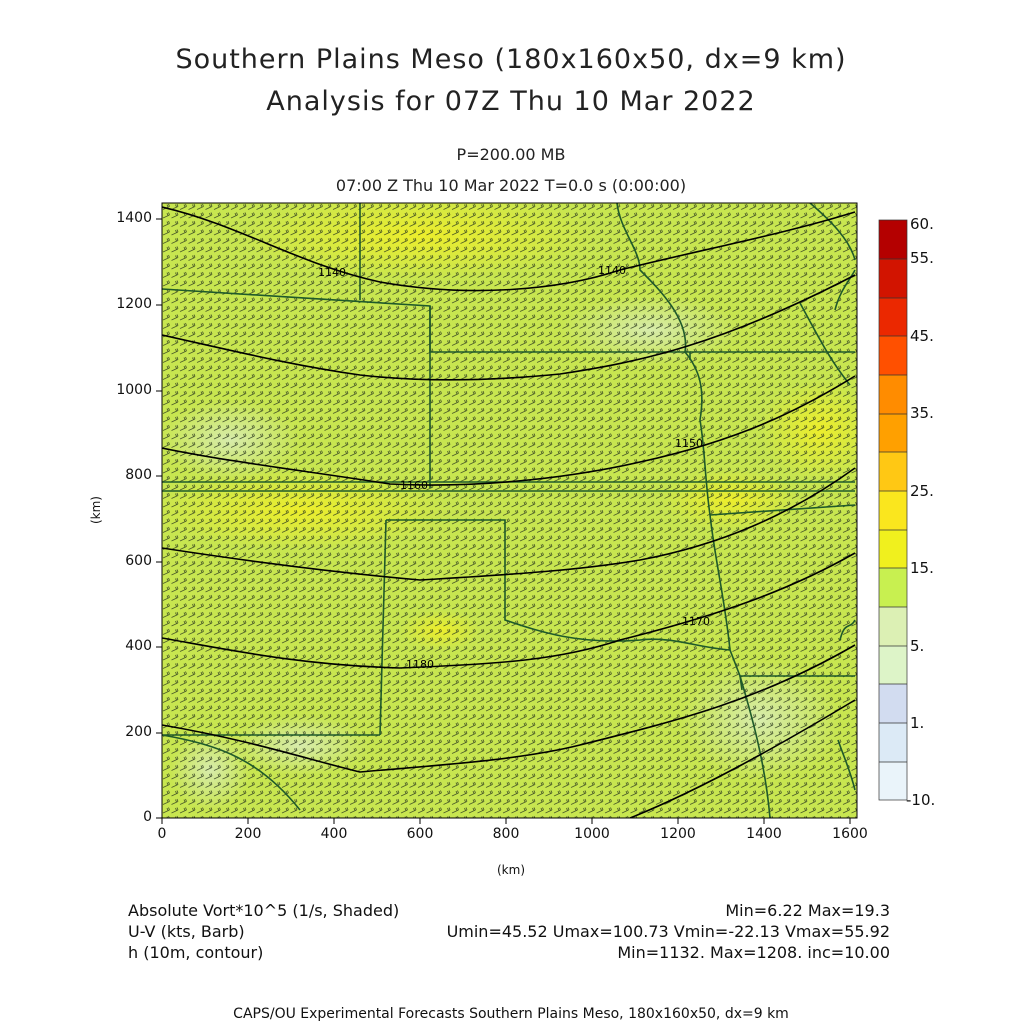 Image resolution: width=1022 pixels, height=1022 pixels. Describe the element at coordinates (414, 485) in the screenshot. I see `contour-label: 1160` at that location.